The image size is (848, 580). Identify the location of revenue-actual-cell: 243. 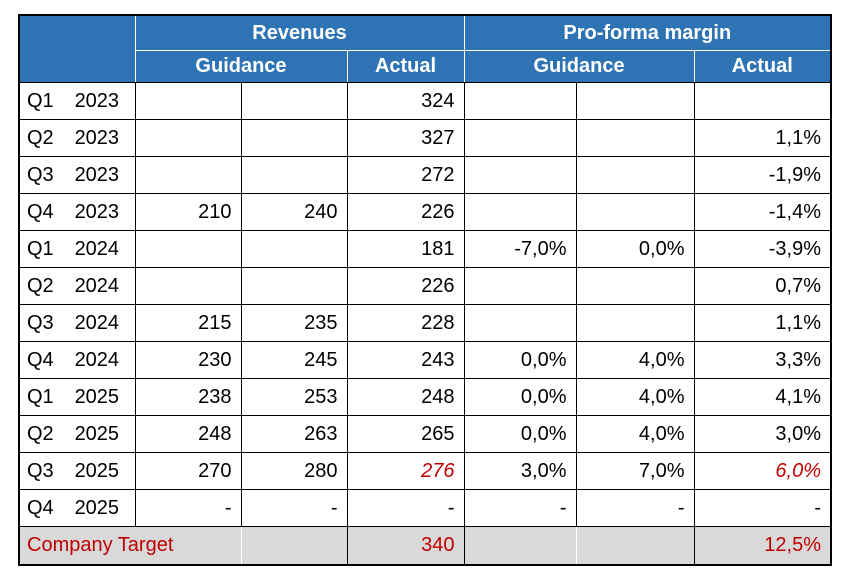
(405, 360).